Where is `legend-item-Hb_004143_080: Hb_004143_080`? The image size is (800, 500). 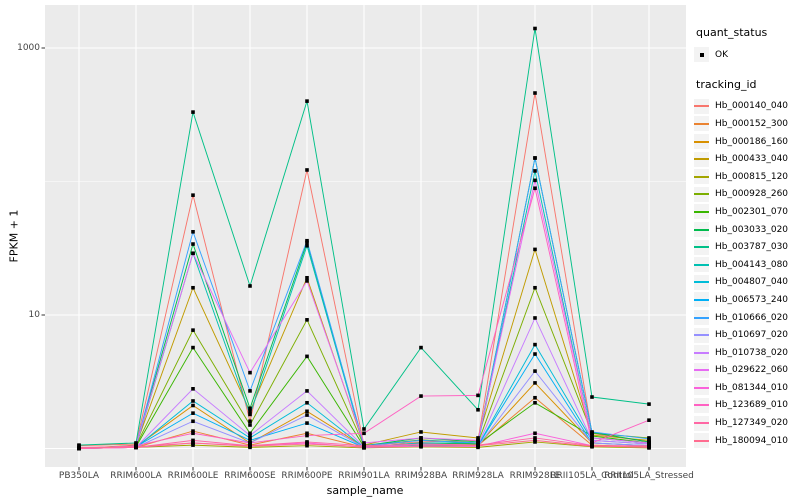 legend-item-Hb_004143_080: Hb_004143_080 is located at coordinates (747, 265).